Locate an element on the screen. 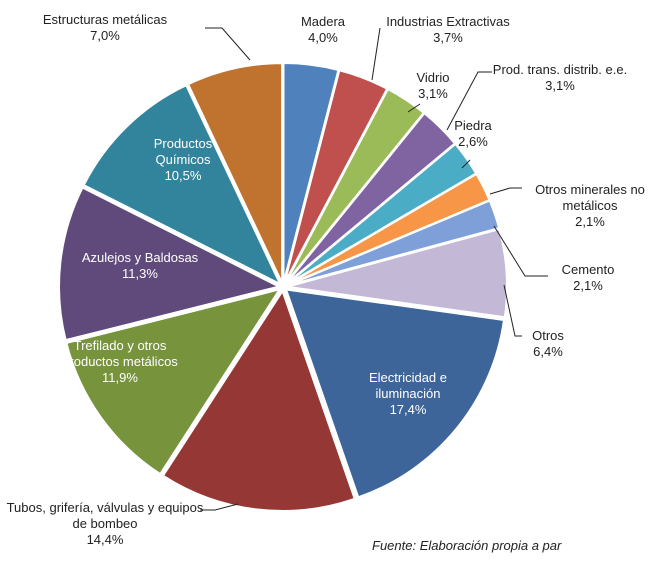 This screenshot has height=563, width=650. slice-label: Otros minerales no metálicos 2,1% is located at coordinates (587, 206).